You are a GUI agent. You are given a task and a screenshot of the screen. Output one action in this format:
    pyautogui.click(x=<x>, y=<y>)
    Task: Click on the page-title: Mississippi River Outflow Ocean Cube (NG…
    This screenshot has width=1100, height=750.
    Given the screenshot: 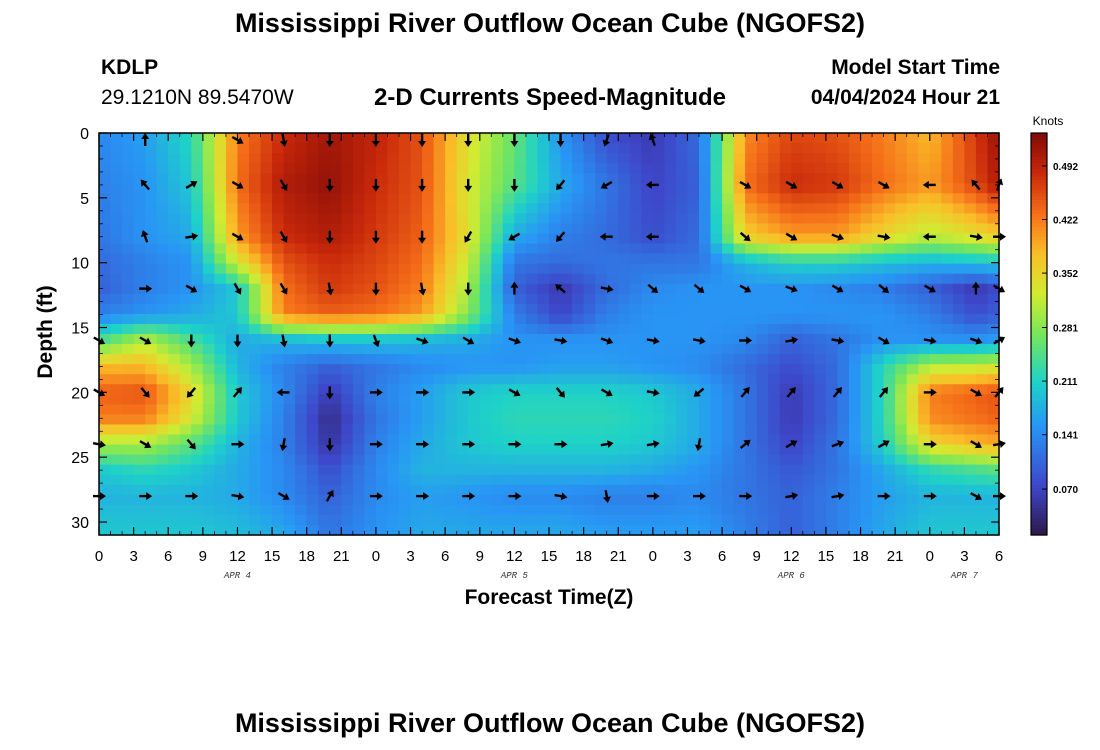 What is the action you would take?
    pyautogui.click(x=550, y=23)
    